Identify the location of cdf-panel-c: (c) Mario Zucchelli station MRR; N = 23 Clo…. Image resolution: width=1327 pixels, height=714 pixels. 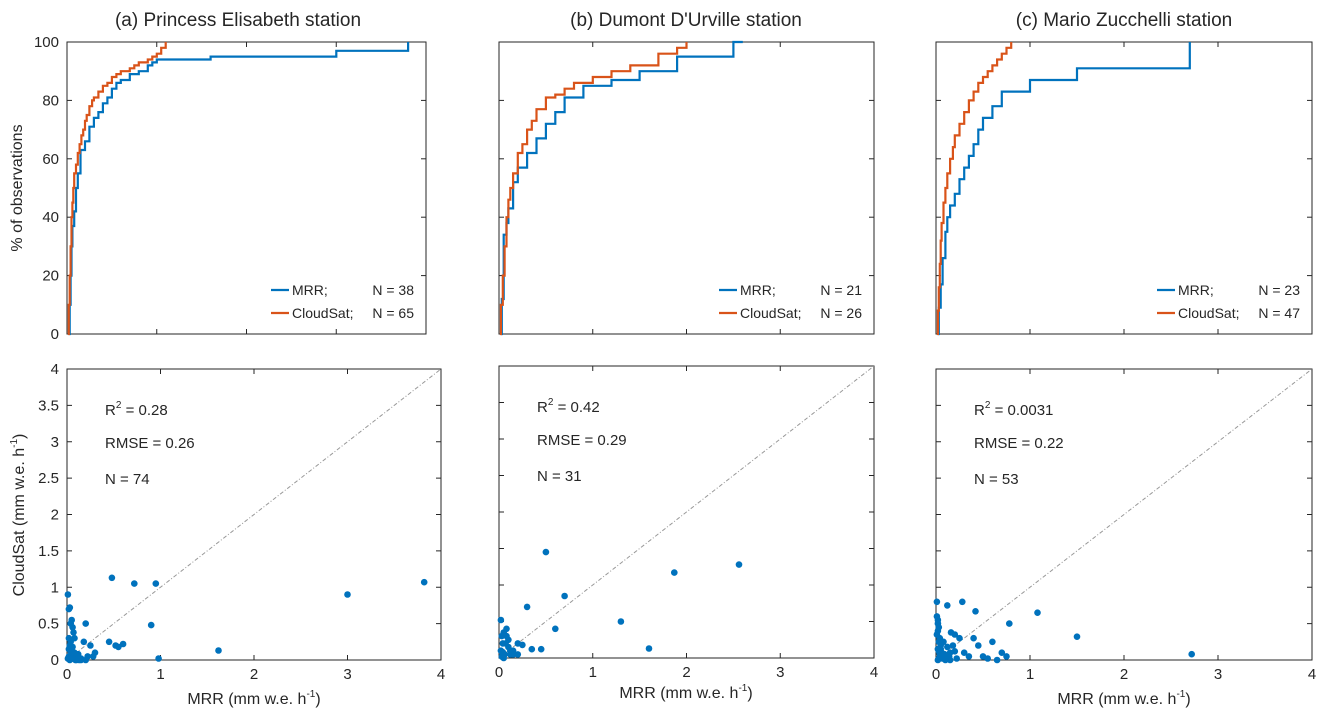
(1124, 173).